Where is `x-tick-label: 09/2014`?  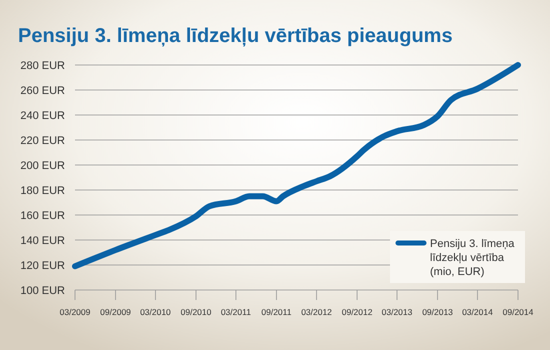
x-tick-label: 09/2014 is located at coordinates (518, 312).